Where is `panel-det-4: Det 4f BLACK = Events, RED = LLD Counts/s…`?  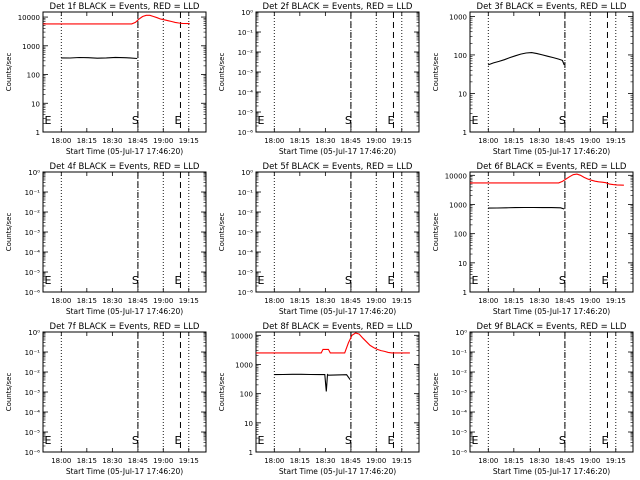 panel-det-4: Det 4f BLACK = Events, RED = LLD Counts/s… is located at coordinates (106, 239).